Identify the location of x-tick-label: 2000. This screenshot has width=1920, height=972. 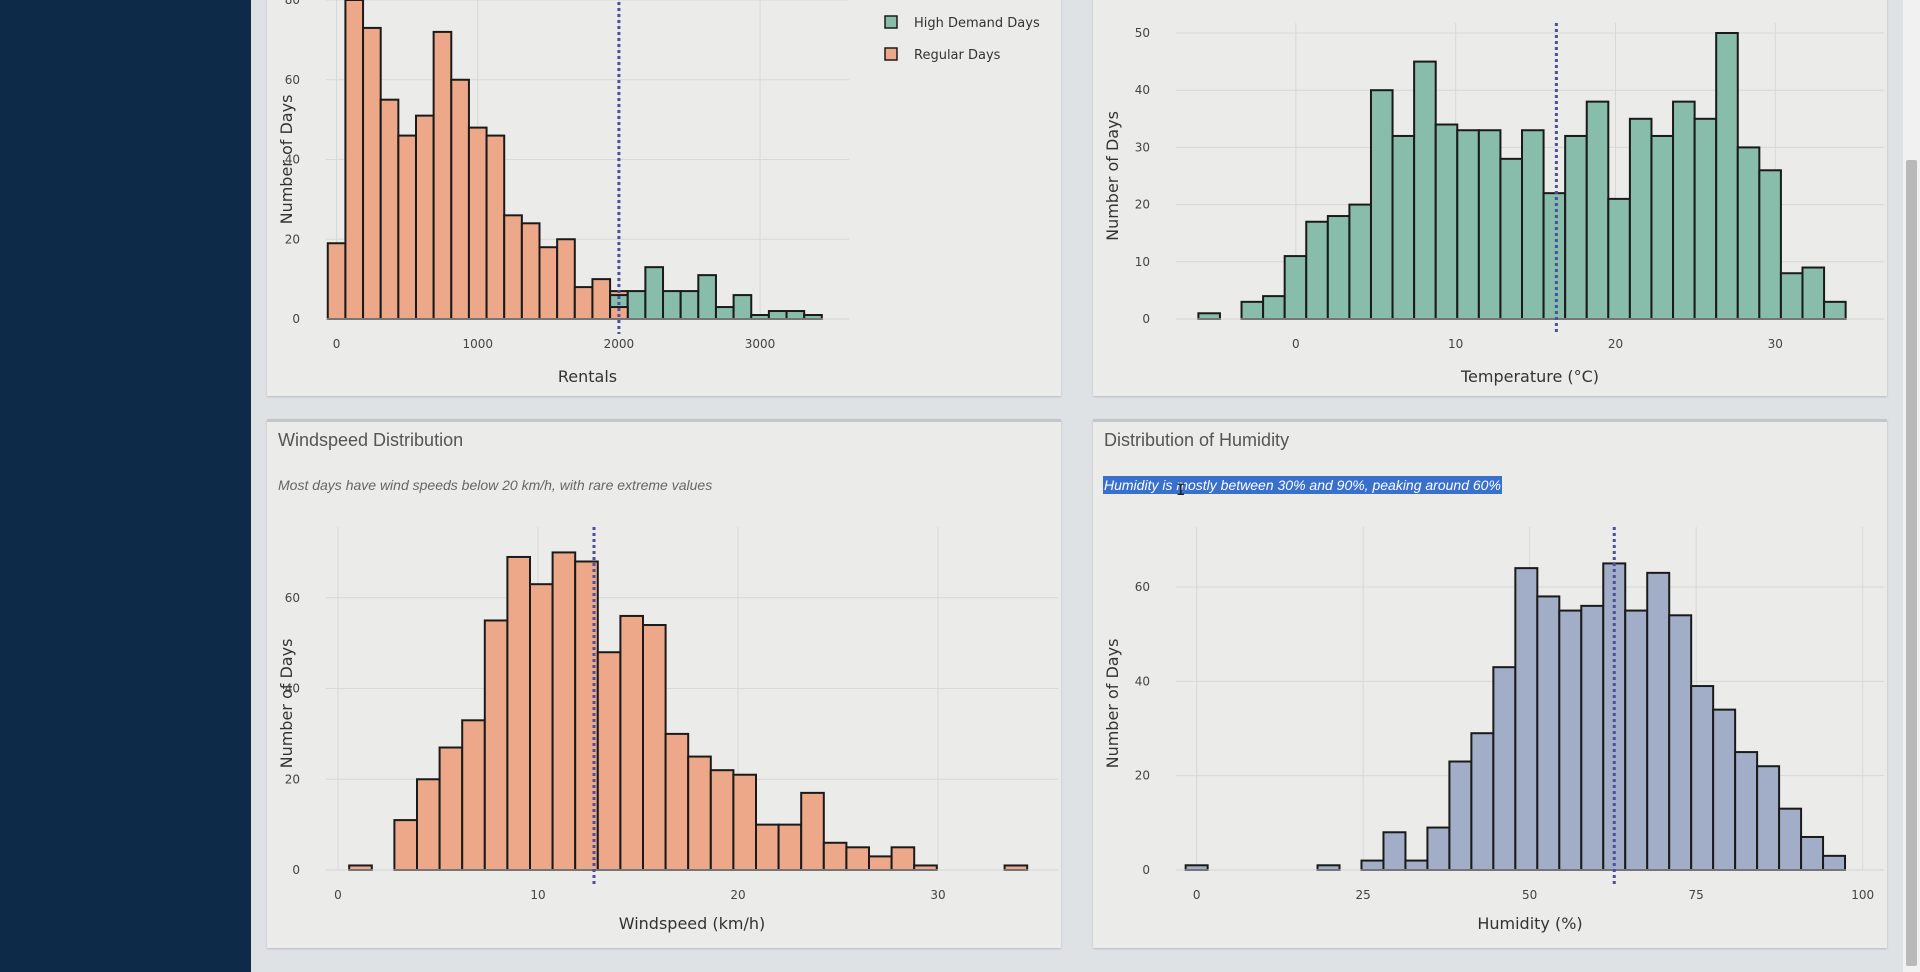
(619, 344).